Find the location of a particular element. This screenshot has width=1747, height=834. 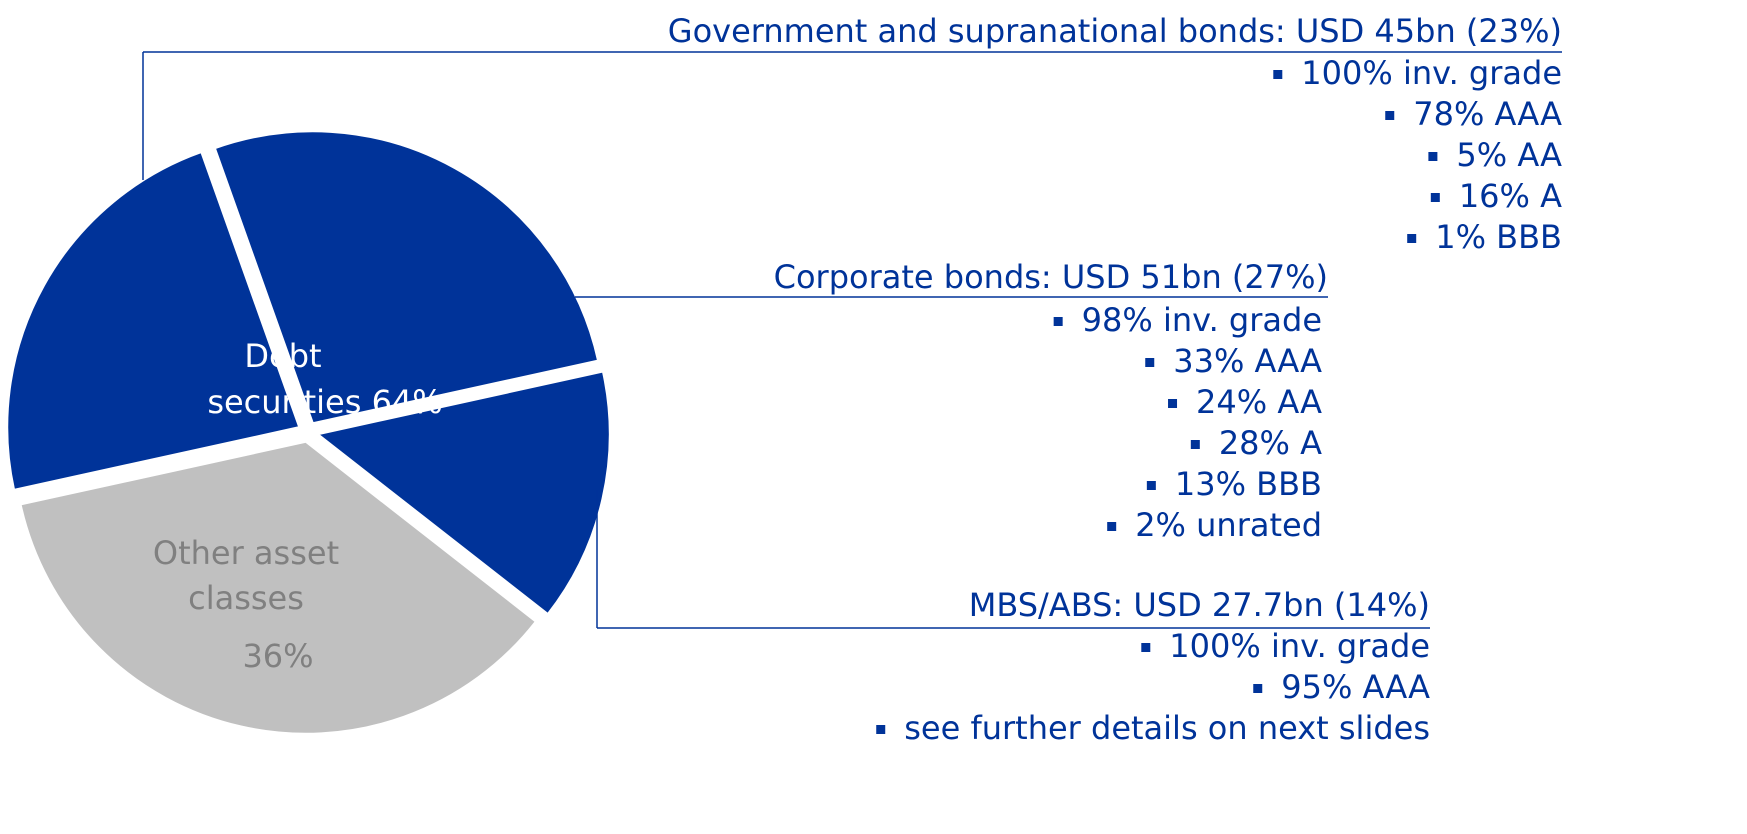

callout-detail: 16% A is located at coordinates (1510, 196).